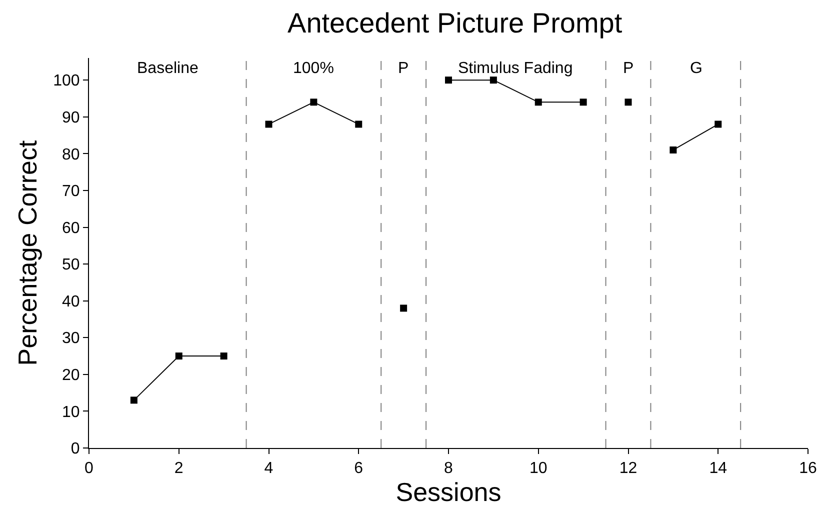 The image size is (827, 516). Describe the element at coordinates (179, 469) in the screenshot. I see `x-tick-label: 2` at that location.